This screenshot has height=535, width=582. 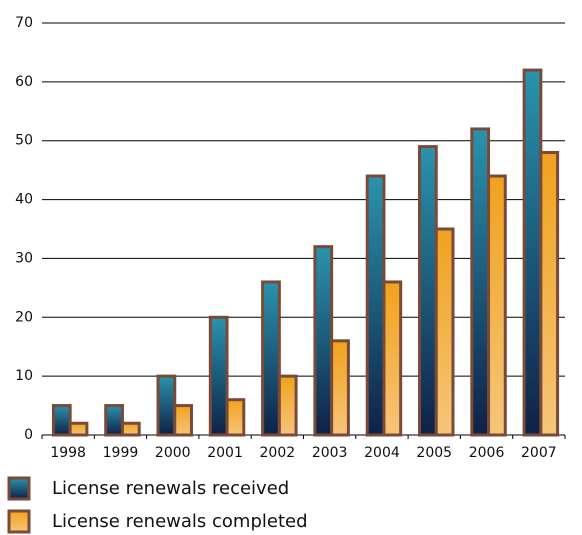 What do you see at coordinates (68, 453) in the screenshot?
I see `x-tick-label: 1998` at bounding box center [68, 453].